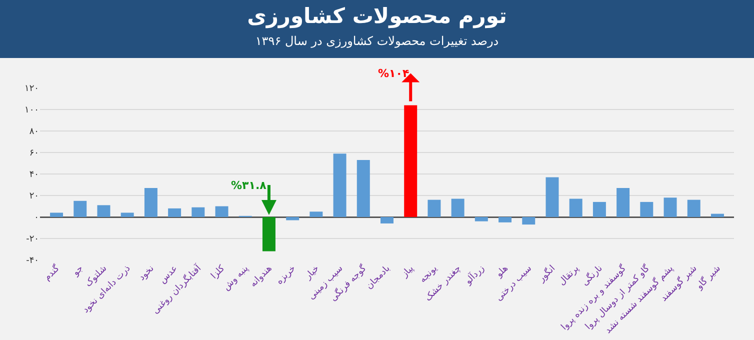  What do you see at coordinates (78, 271) in the screenshot?
I see `x-tick-label: جو` at bounding box center [78, 271].